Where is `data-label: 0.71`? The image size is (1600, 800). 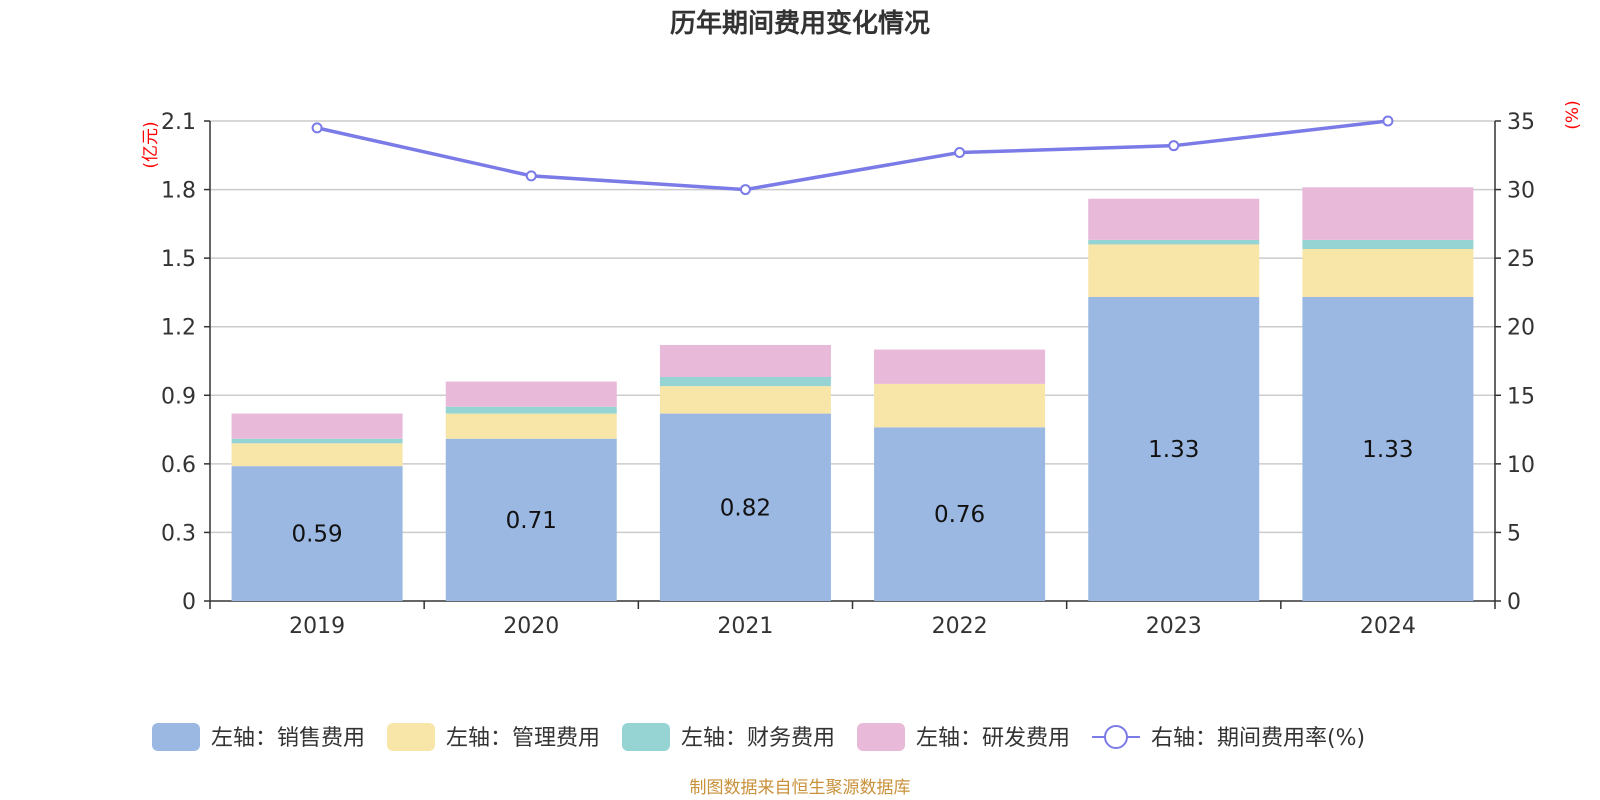
data-label: 0.71 is located at coordinates (531, 521).